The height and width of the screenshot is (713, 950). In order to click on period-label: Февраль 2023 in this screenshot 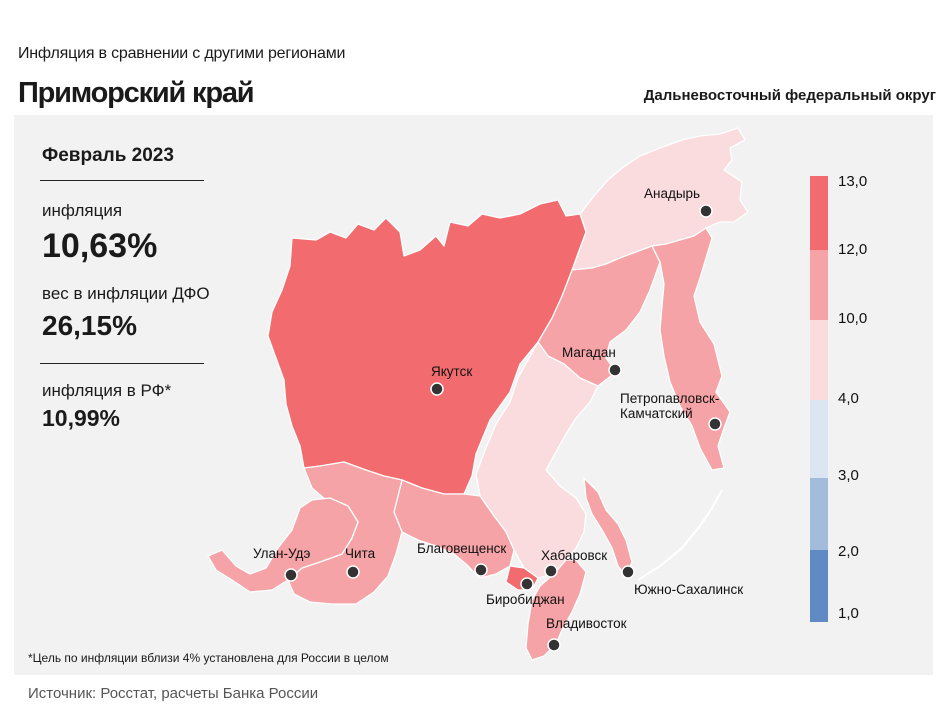, I will do `click(108, 155)`.